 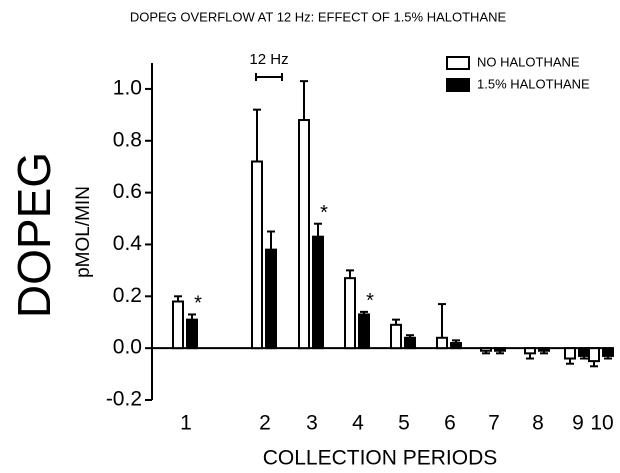 What do you see at coordinates (128, 243) in the screenshot?
I see `y-tick-label: 0.4` at bounding box center [128, 243].